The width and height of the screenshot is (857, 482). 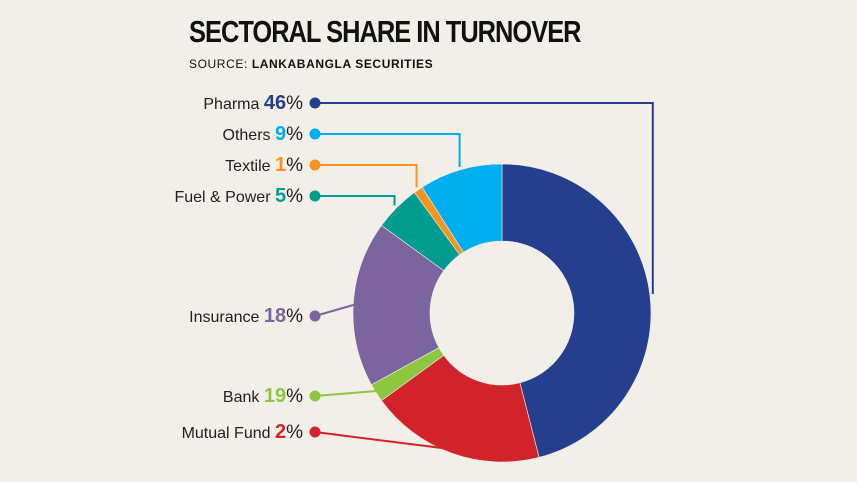 I want to click on marker-dot-textile, so click(x=315, y=165).